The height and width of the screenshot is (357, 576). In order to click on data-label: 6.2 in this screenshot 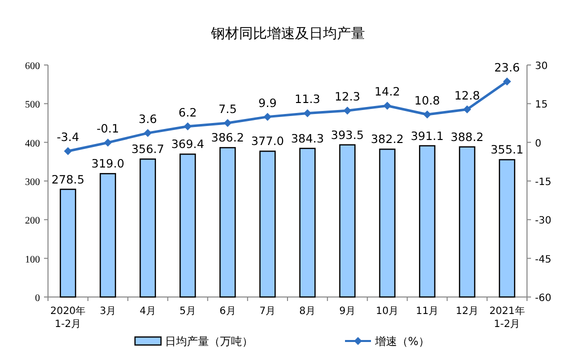, I will do `click(187, 112)`.